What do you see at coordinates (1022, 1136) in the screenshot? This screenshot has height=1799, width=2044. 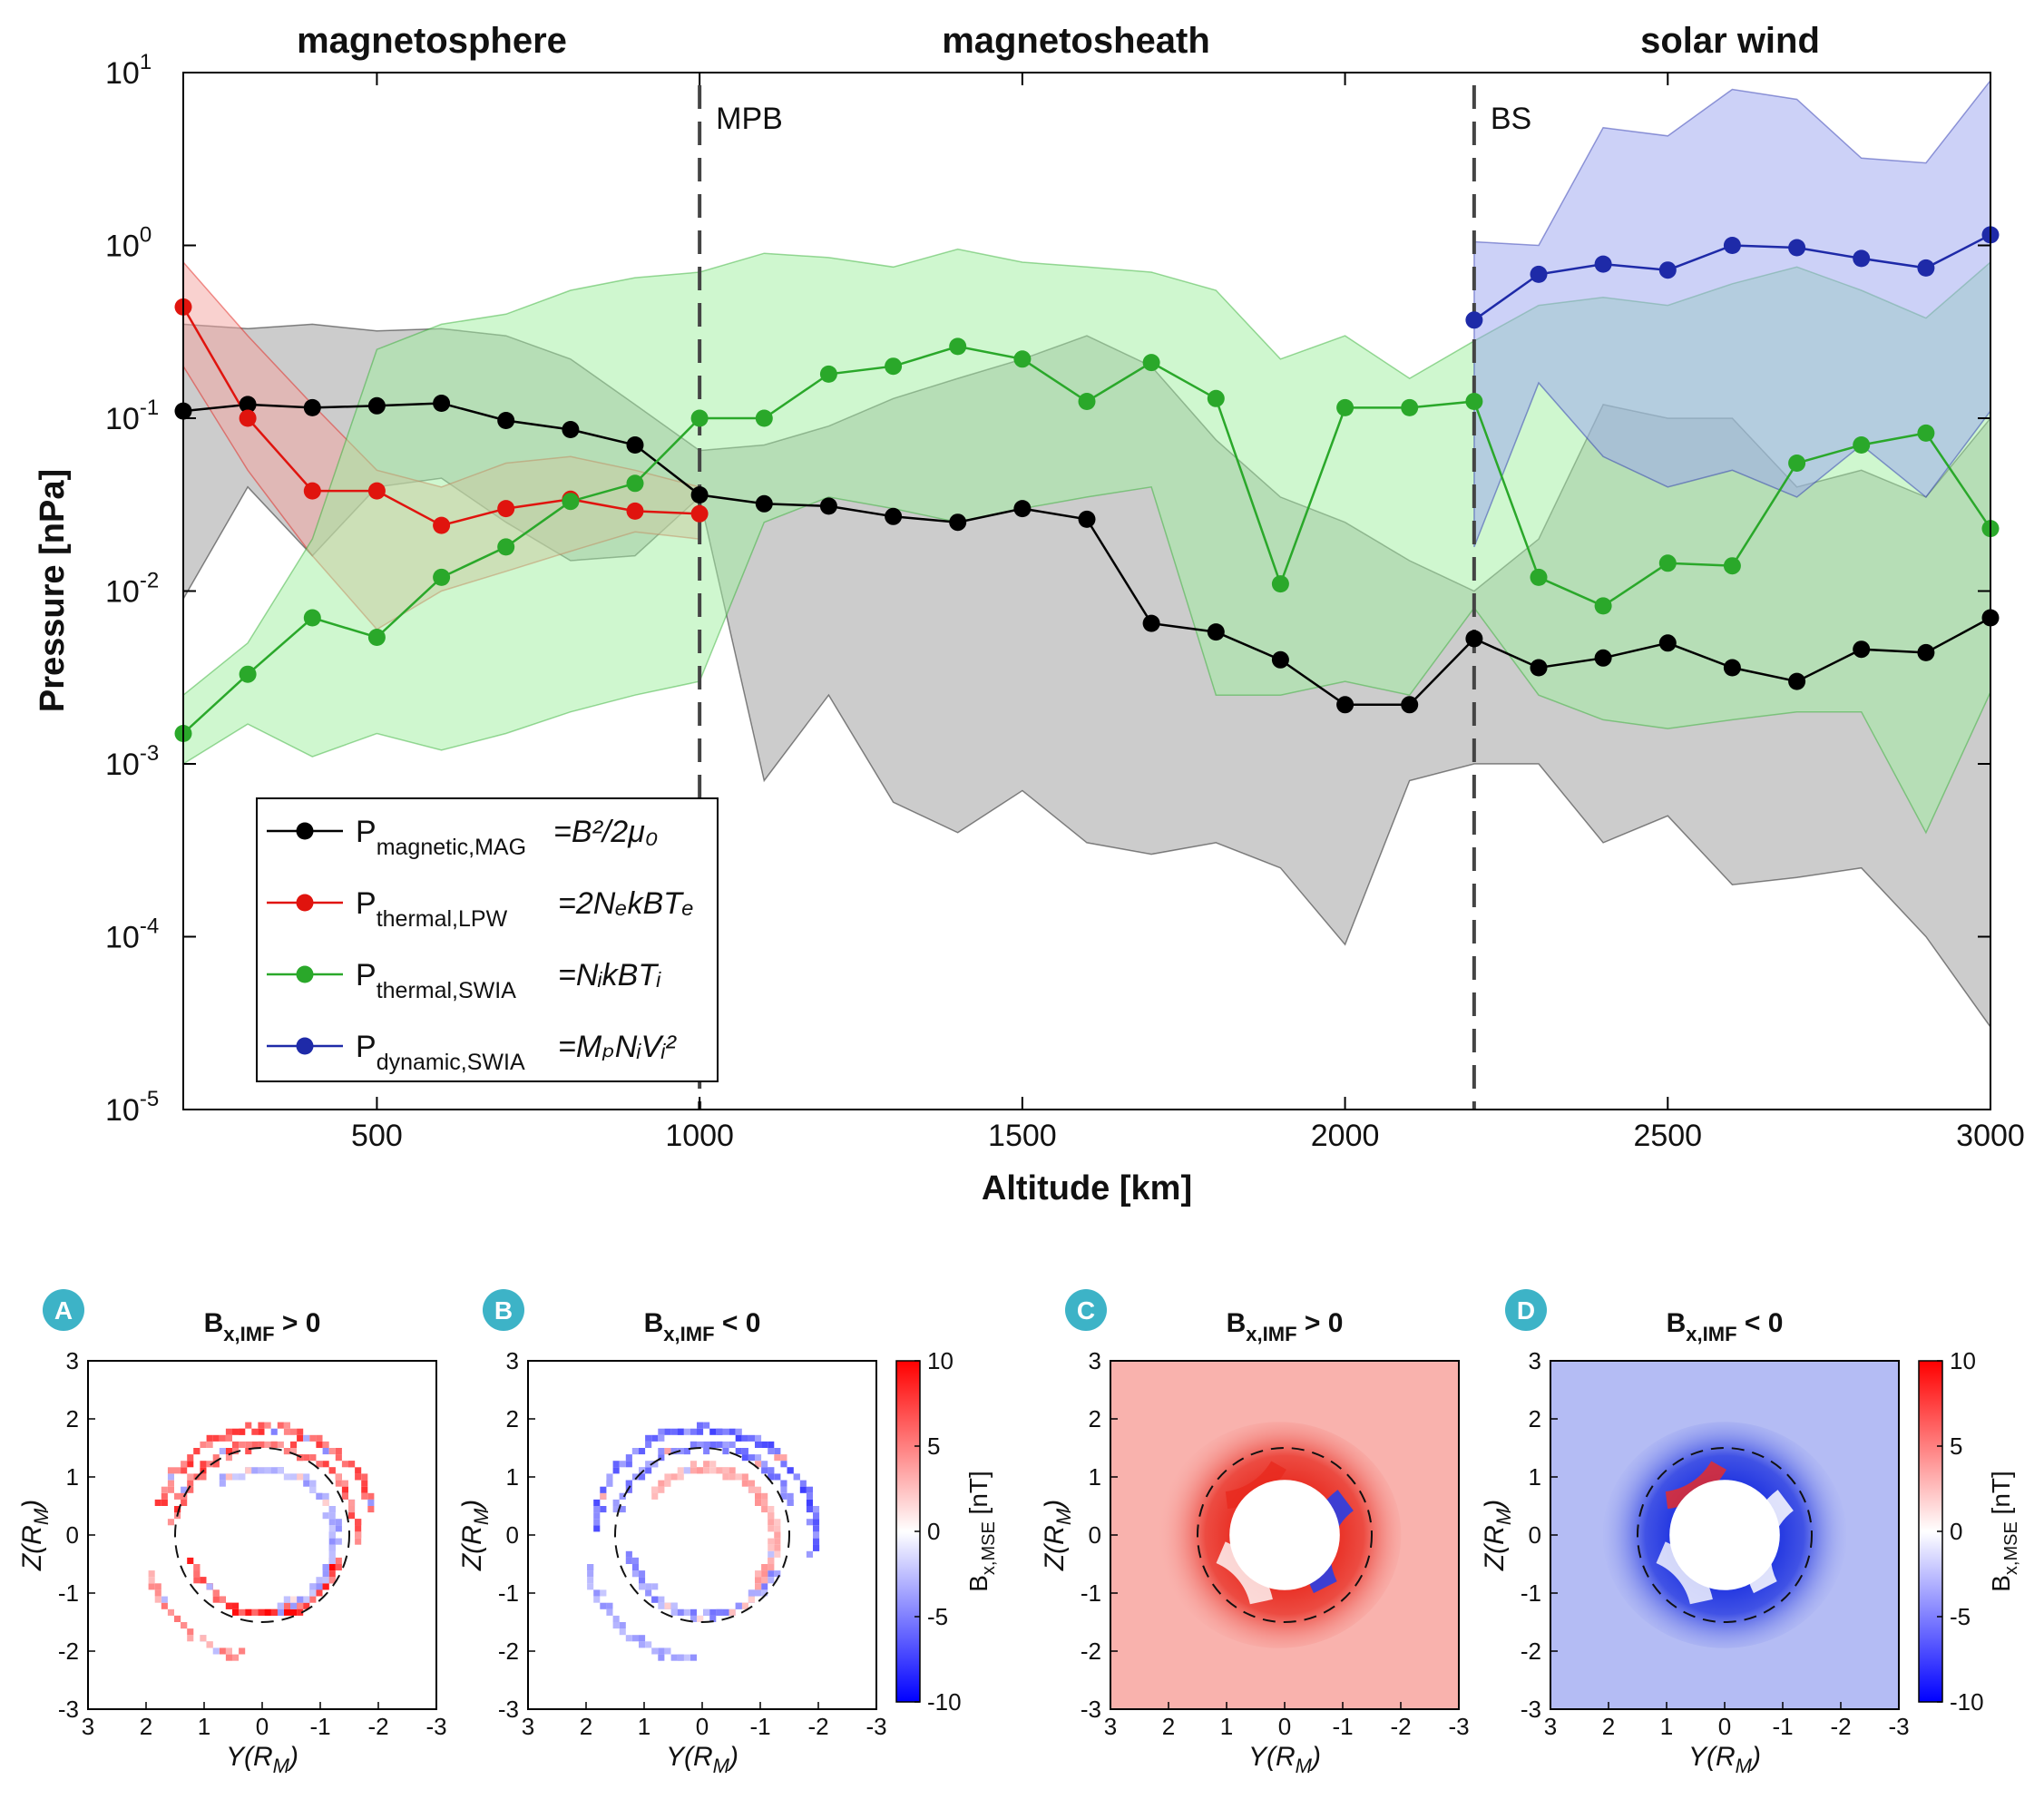 I see `x-tick-label: 1500` at bounding box center [1022, 1136].